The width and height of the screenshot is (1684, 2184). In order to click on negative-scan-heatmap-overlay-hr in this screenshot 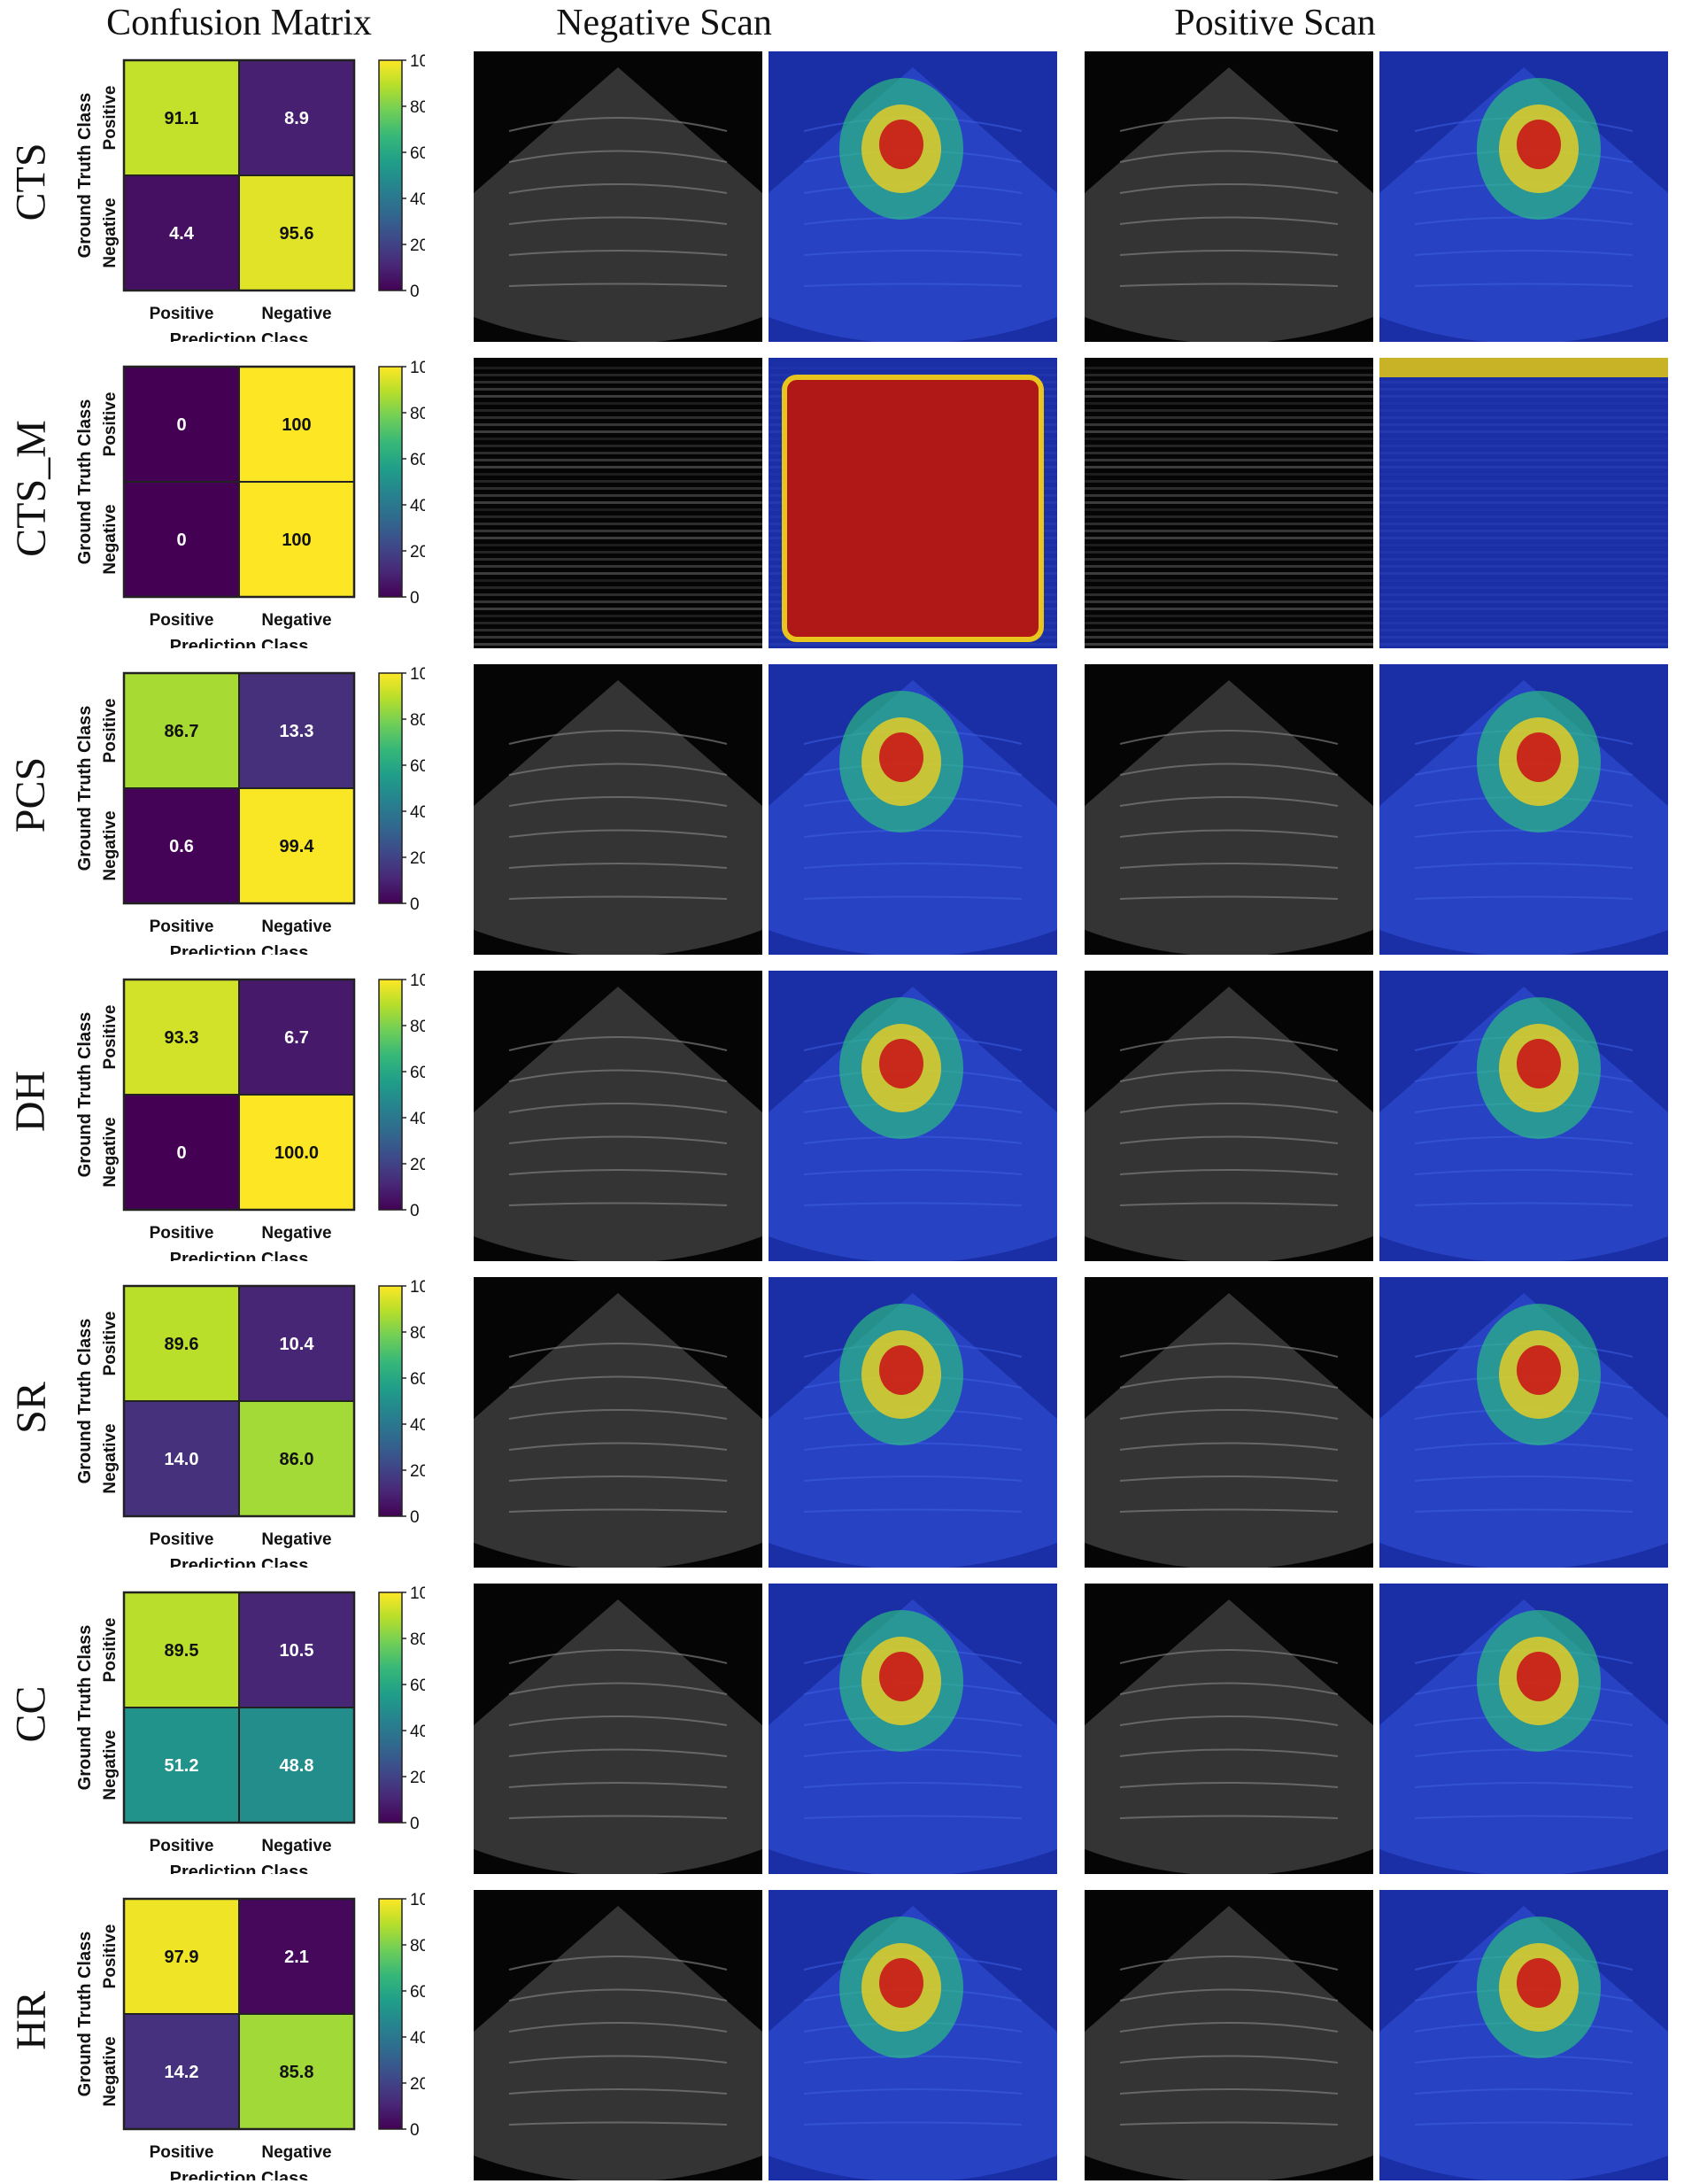, I will do `click(913, 2035)`.